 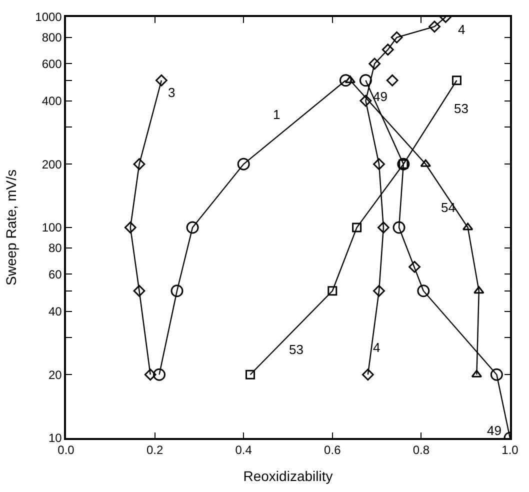 What do you see at coordinates (288, 476) in the screenshot?
I see `x-axis-title: Reoxidizability` at bounding box center [288, 476].